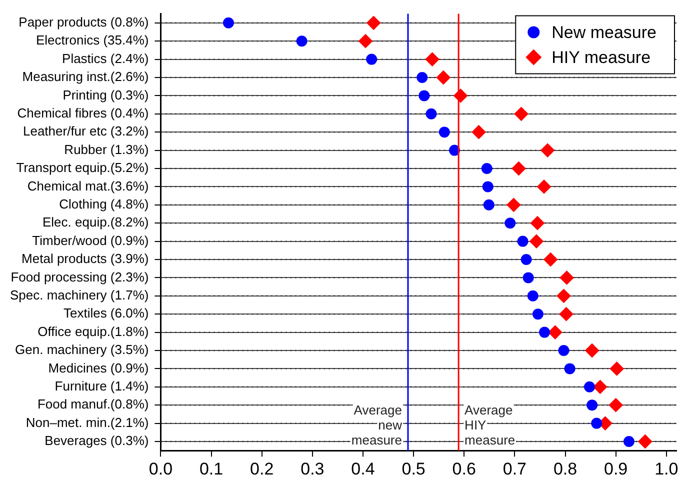 Image resolution: width=684 pixels, height=485 pixels. Describe the element at coordinates (377, 425) in the screenshot. I see `ref-line-label: Average new measure` at that location.